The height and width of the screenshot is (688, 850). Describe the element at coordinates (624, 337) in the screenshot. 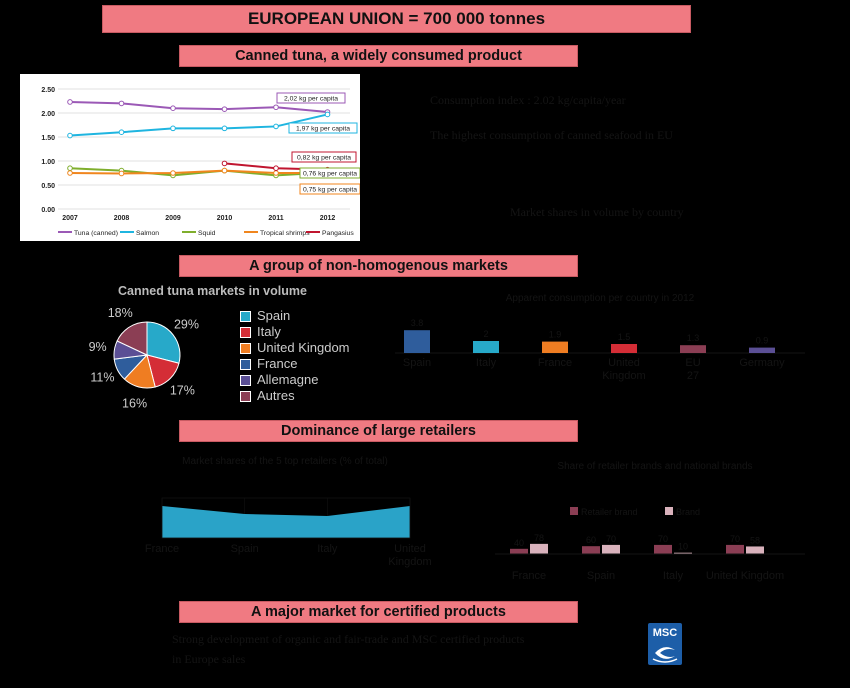

I see `bar-data-label: 1.5` at that location.